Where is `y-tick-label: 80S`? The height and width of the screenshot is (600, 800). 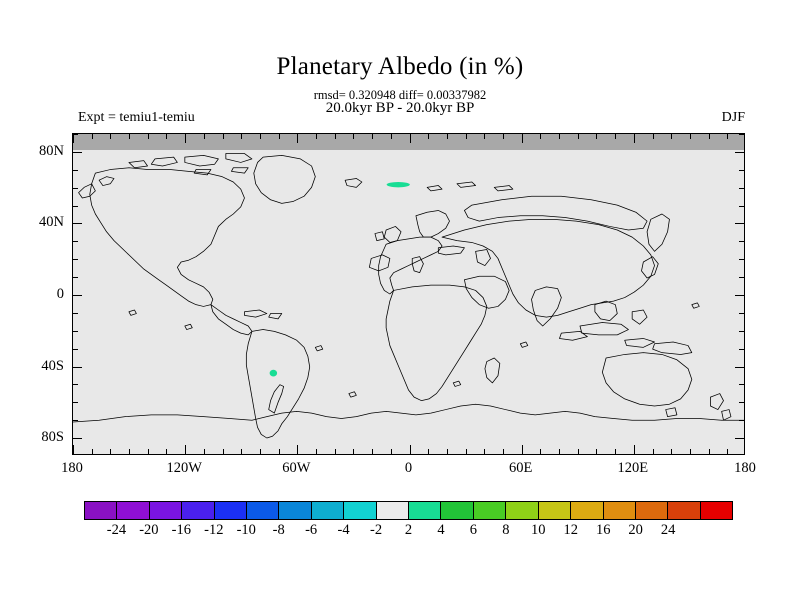 y-tick-label: 80S is located at coordinates (52, 437).